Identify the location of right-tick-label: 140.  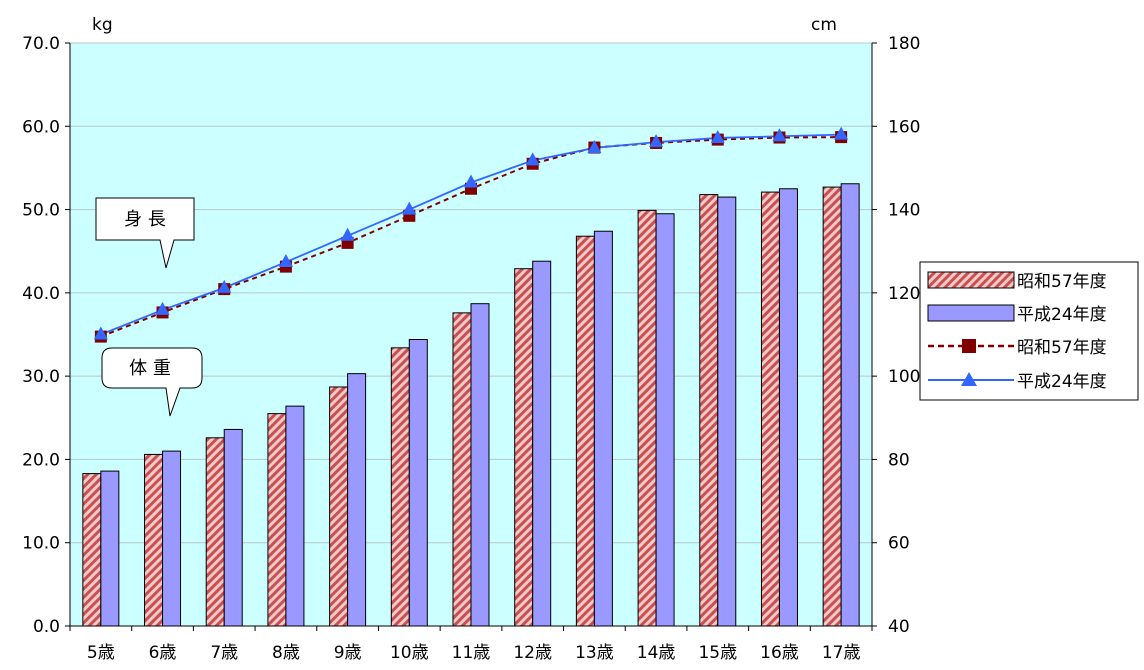
(904, 211).